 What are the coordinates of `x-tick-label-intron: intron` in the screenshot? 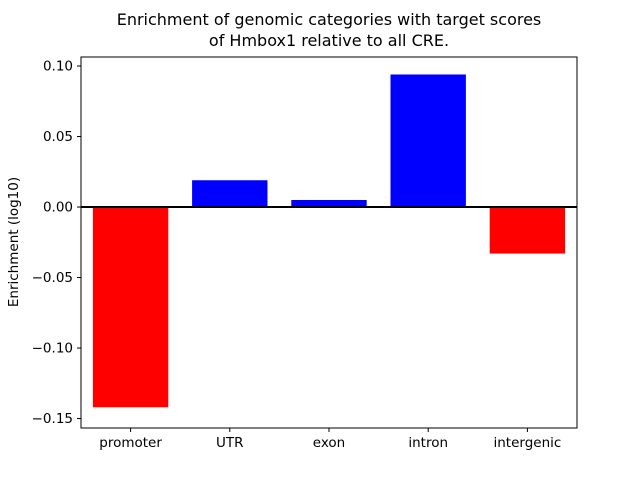 It's located at (428, 443).